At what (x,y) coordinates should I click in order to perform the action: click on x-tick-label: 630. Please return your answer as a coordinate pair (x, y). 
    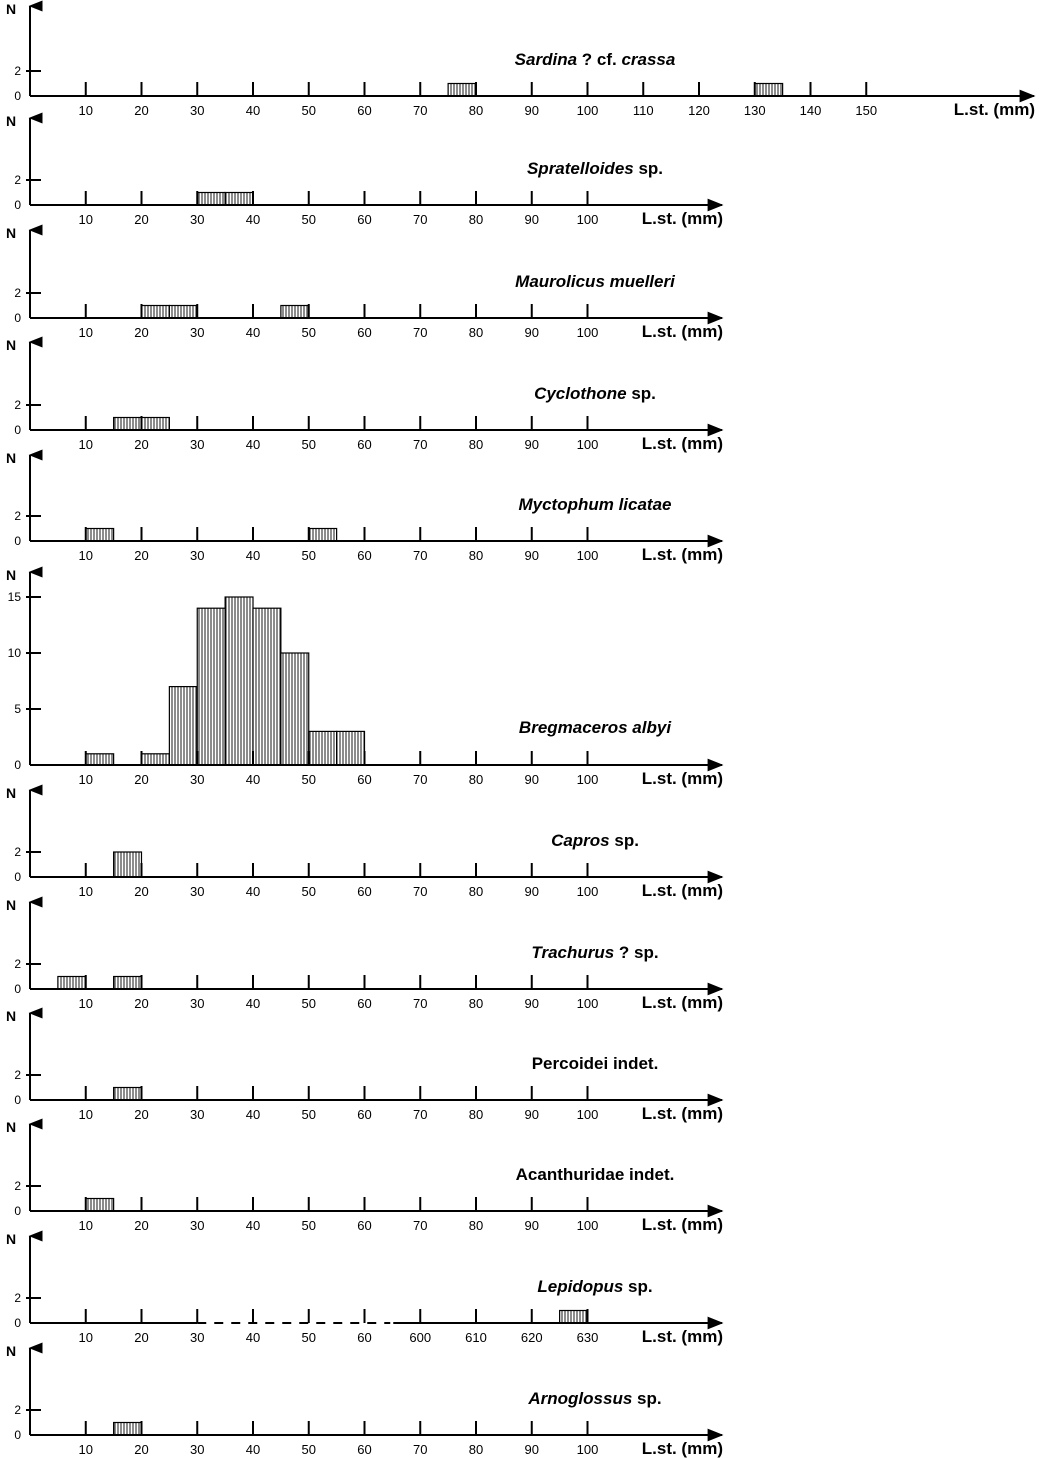
    Looking at the image, I should click on (588, 1337).